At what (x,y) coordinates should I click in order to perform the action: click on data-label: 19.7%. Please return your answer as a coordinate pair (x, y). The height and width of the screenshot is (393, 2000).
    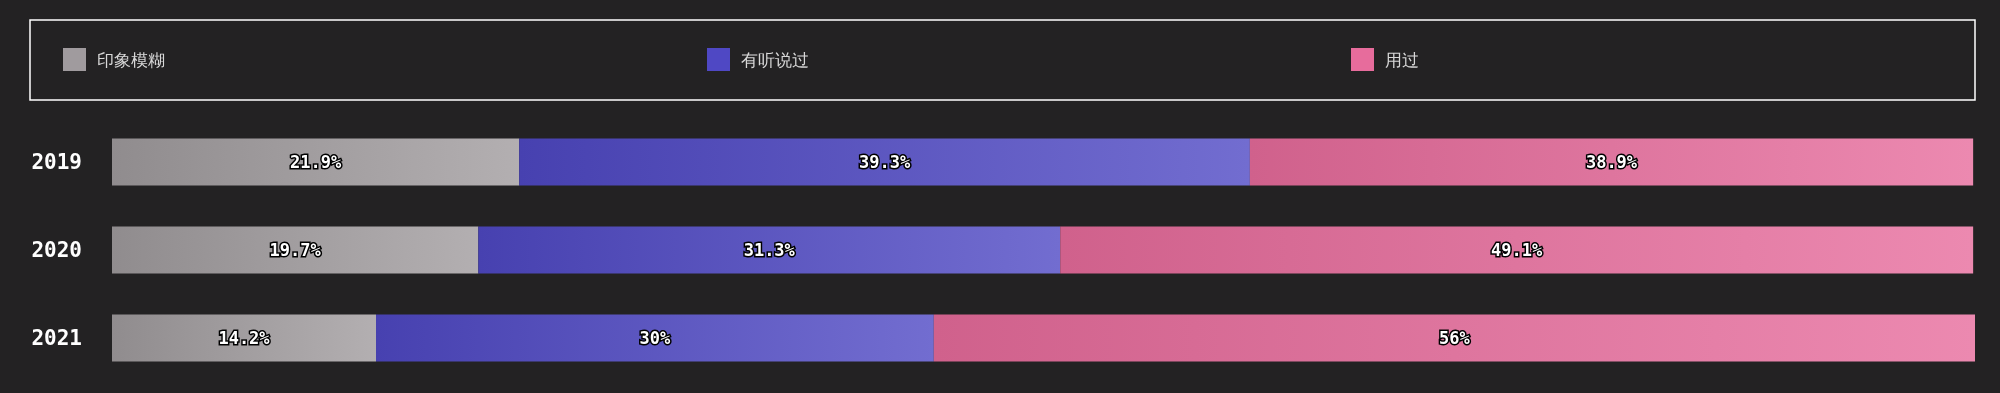
    Looking at the image, I should click on (295, 250).